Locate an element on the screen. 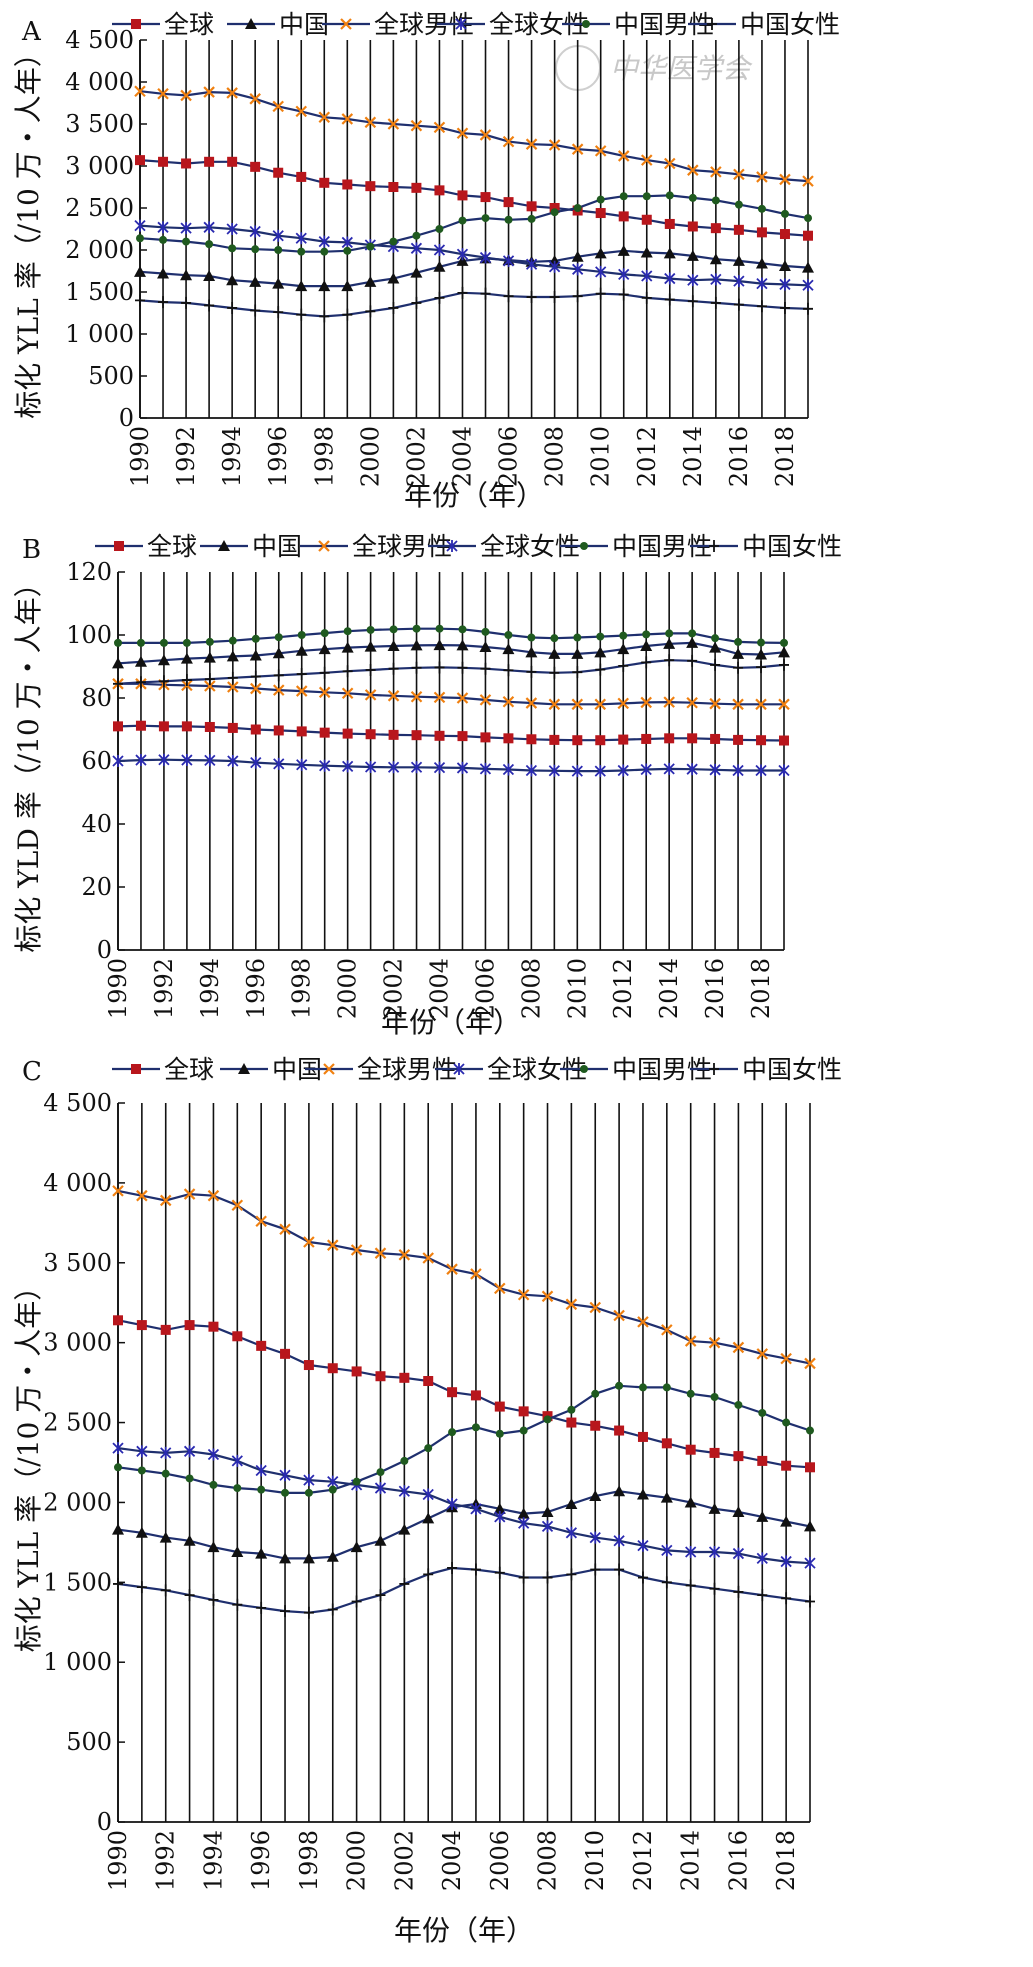 This screenshot has width=1033, height=1967. x-tick-label: 2002 is located at coordinates (404, 1860).